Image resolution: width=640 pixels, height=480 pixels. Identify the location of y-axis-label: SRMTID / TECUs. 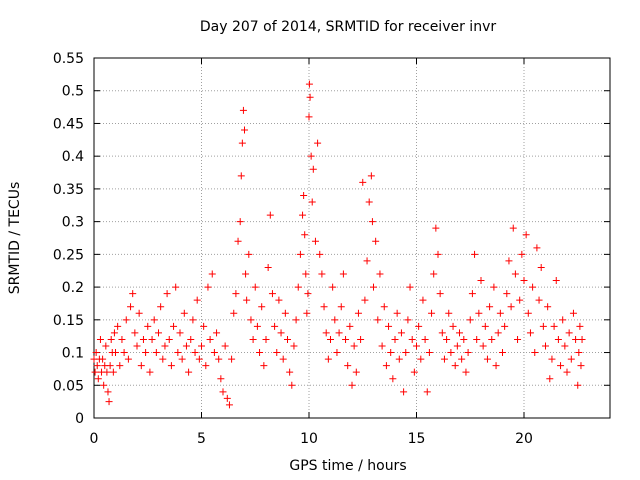
(15, 238).